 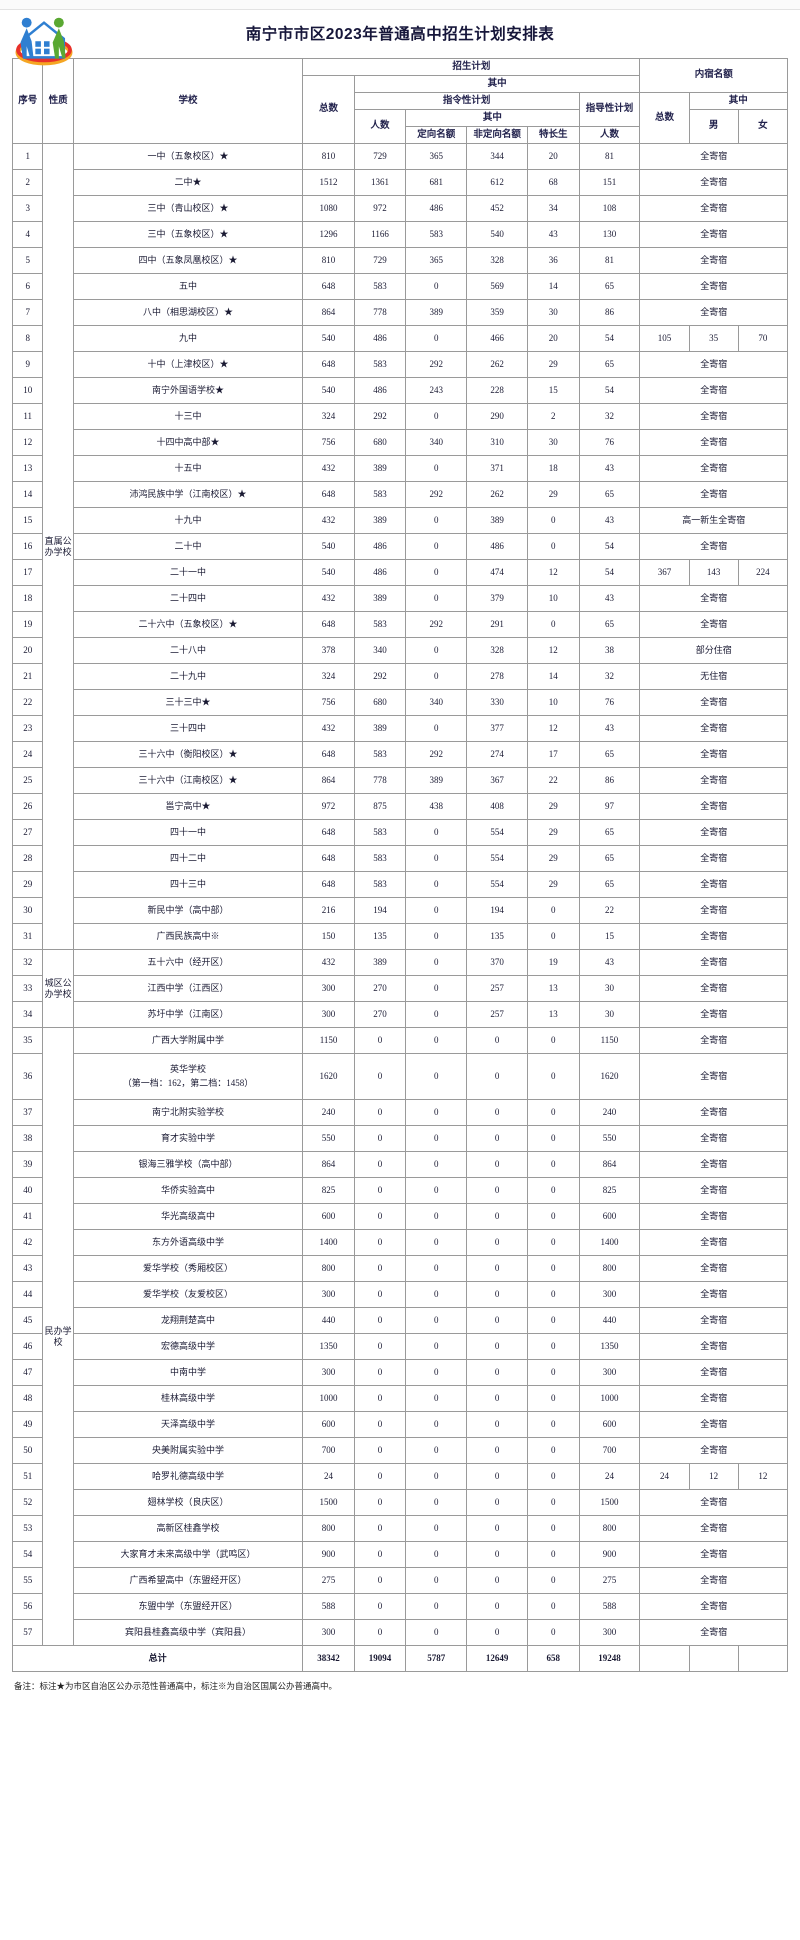 What do you see at coordinates (27, 156) in the screenshot?
I see `cell-seq: 1` at bounding box center [27, 156].